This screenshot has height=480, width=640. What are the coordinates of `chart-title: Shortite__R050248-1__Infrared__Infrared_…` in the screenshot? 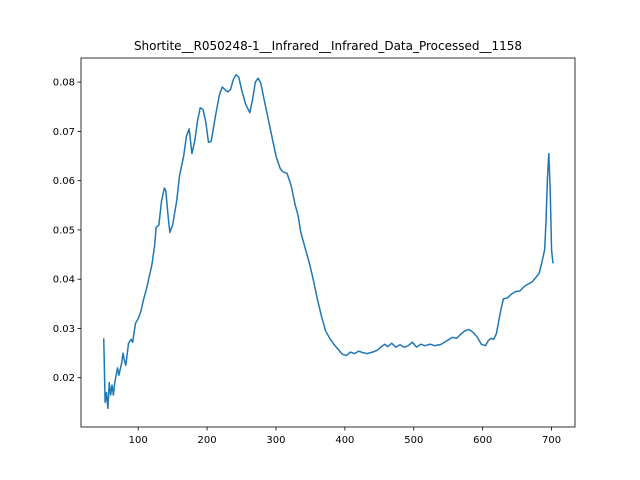 It's located at (328, 46).